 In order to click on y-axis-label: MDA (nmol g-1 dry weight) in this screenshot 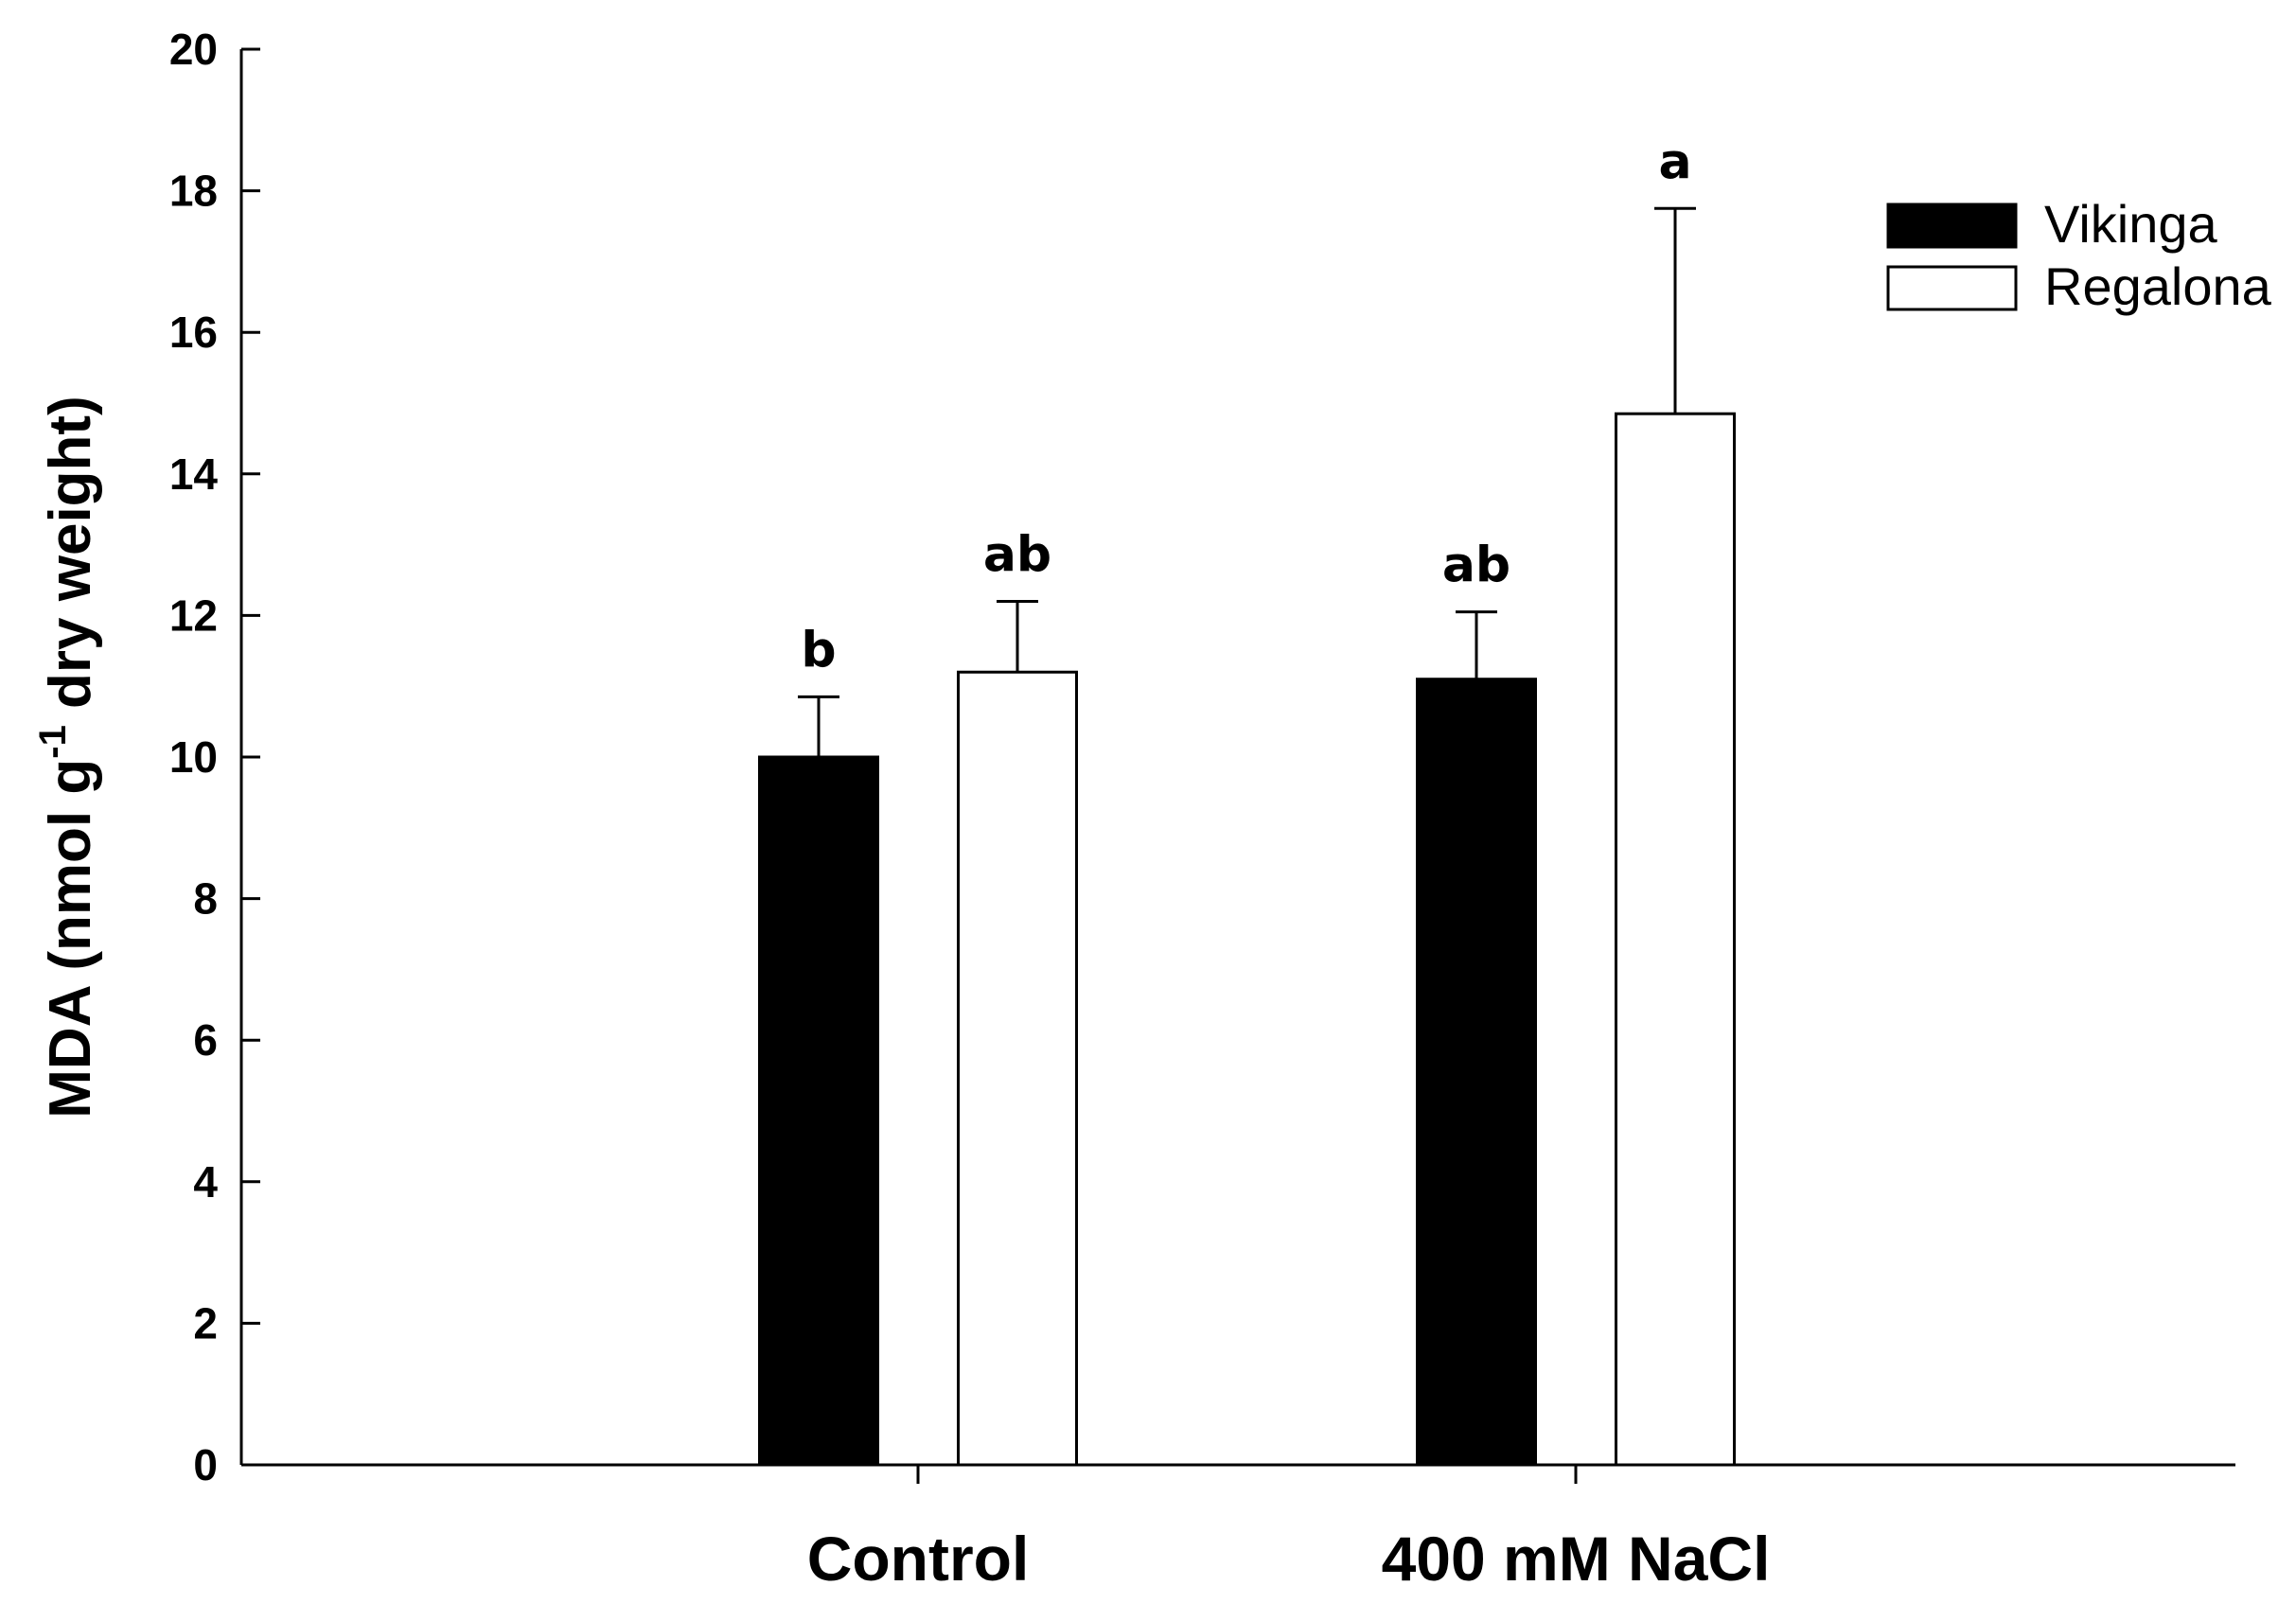, I will do `click(67, 757)`.